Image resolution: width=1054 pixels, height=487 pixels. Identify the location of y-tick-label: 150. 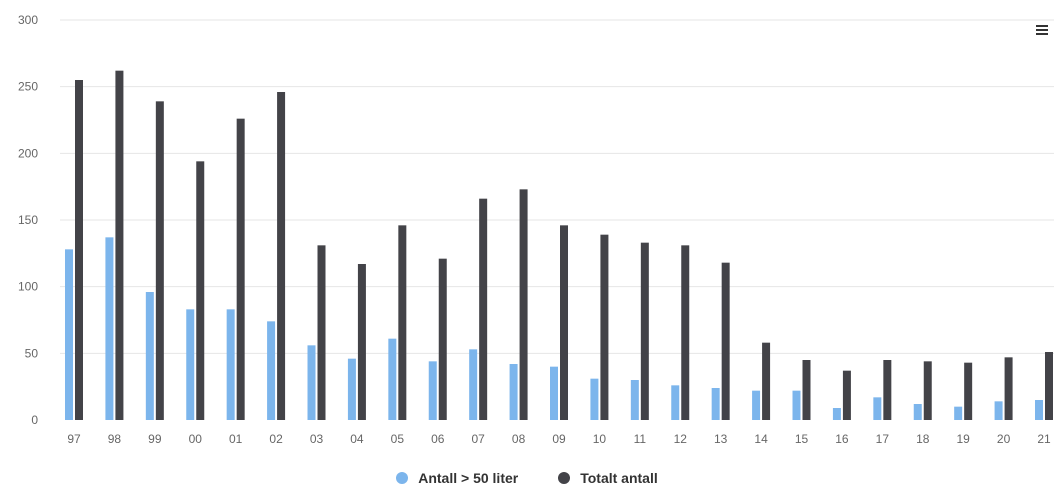
(28, 220).